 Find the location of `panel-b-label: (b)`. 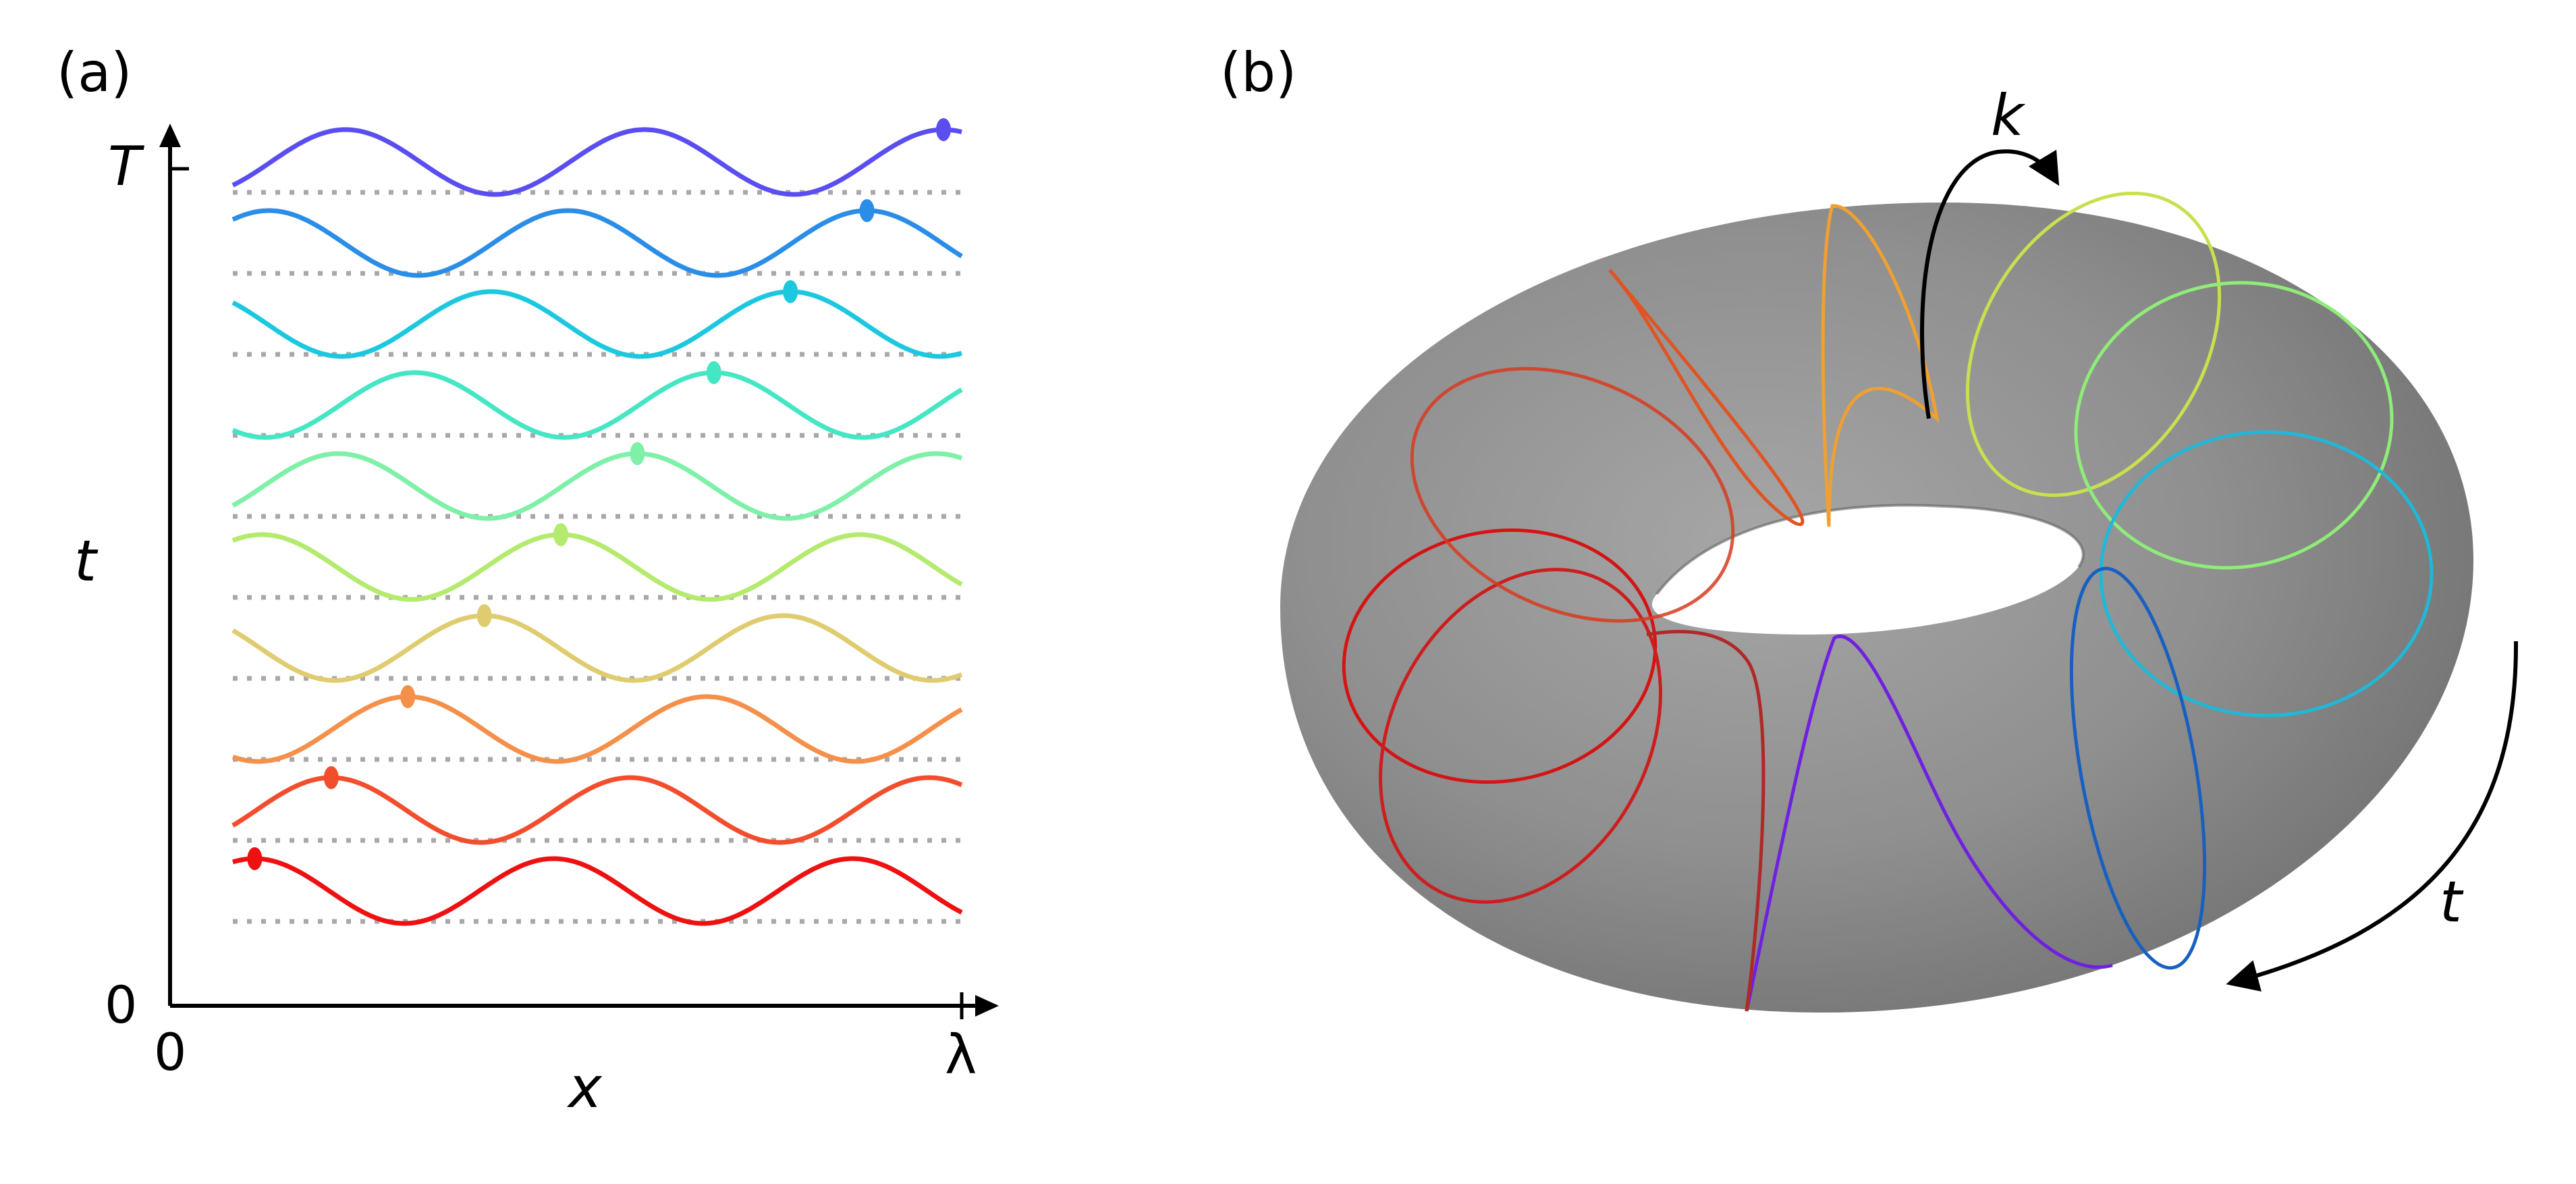

panel-b-label: (b) is located at coordinates (1258, 72).